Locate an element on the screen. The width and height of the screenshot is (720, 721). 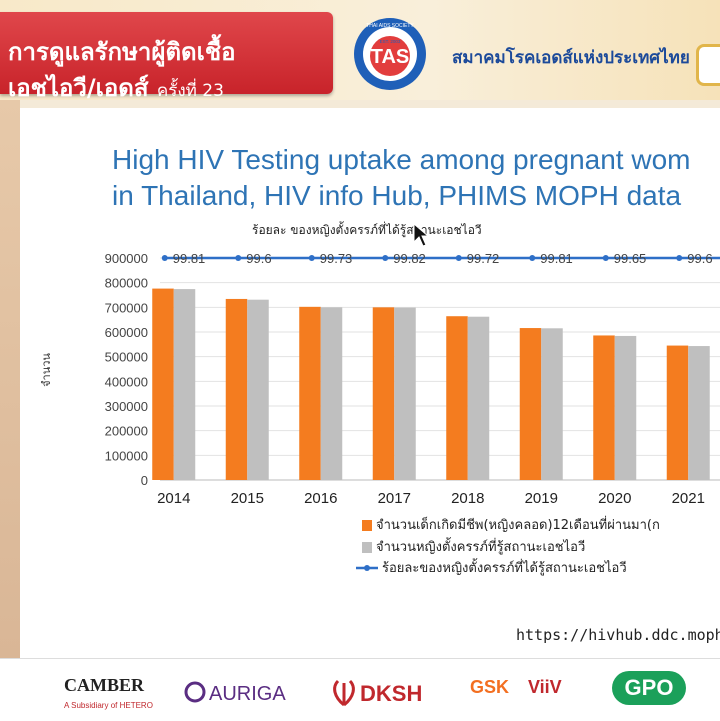
conference-title-line2: เอชไอวี/เอดส์ ครั้งที่ 23 is located at coordinates (116, 87).